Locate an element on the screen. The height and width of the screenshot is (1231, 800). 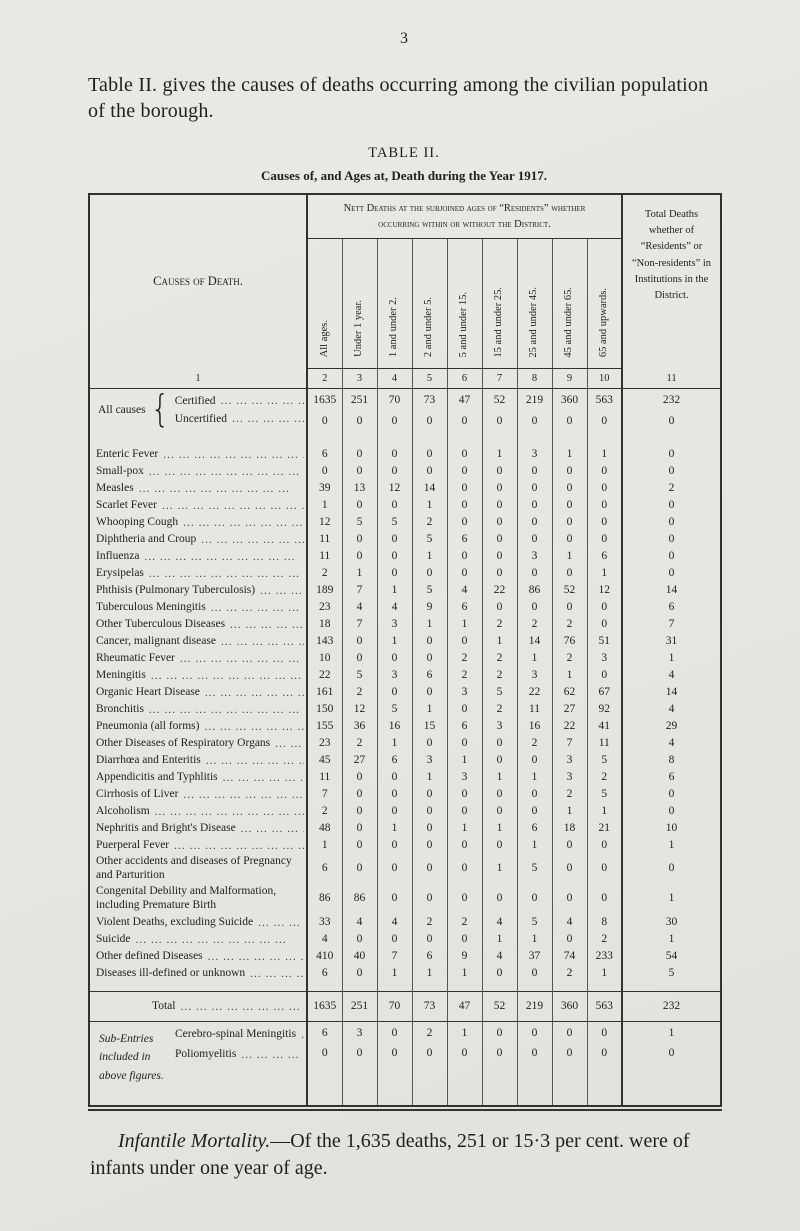
table-row: Rheumatic Fever10000221231 is located at coordinates (405, 658).